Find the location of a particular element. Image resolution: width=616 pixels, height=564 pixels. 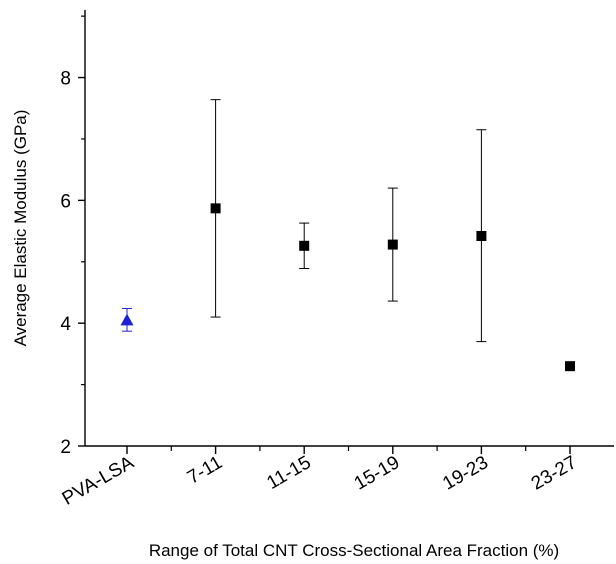

x-tick-label: 19-23 is located at coordinates (465, 473).